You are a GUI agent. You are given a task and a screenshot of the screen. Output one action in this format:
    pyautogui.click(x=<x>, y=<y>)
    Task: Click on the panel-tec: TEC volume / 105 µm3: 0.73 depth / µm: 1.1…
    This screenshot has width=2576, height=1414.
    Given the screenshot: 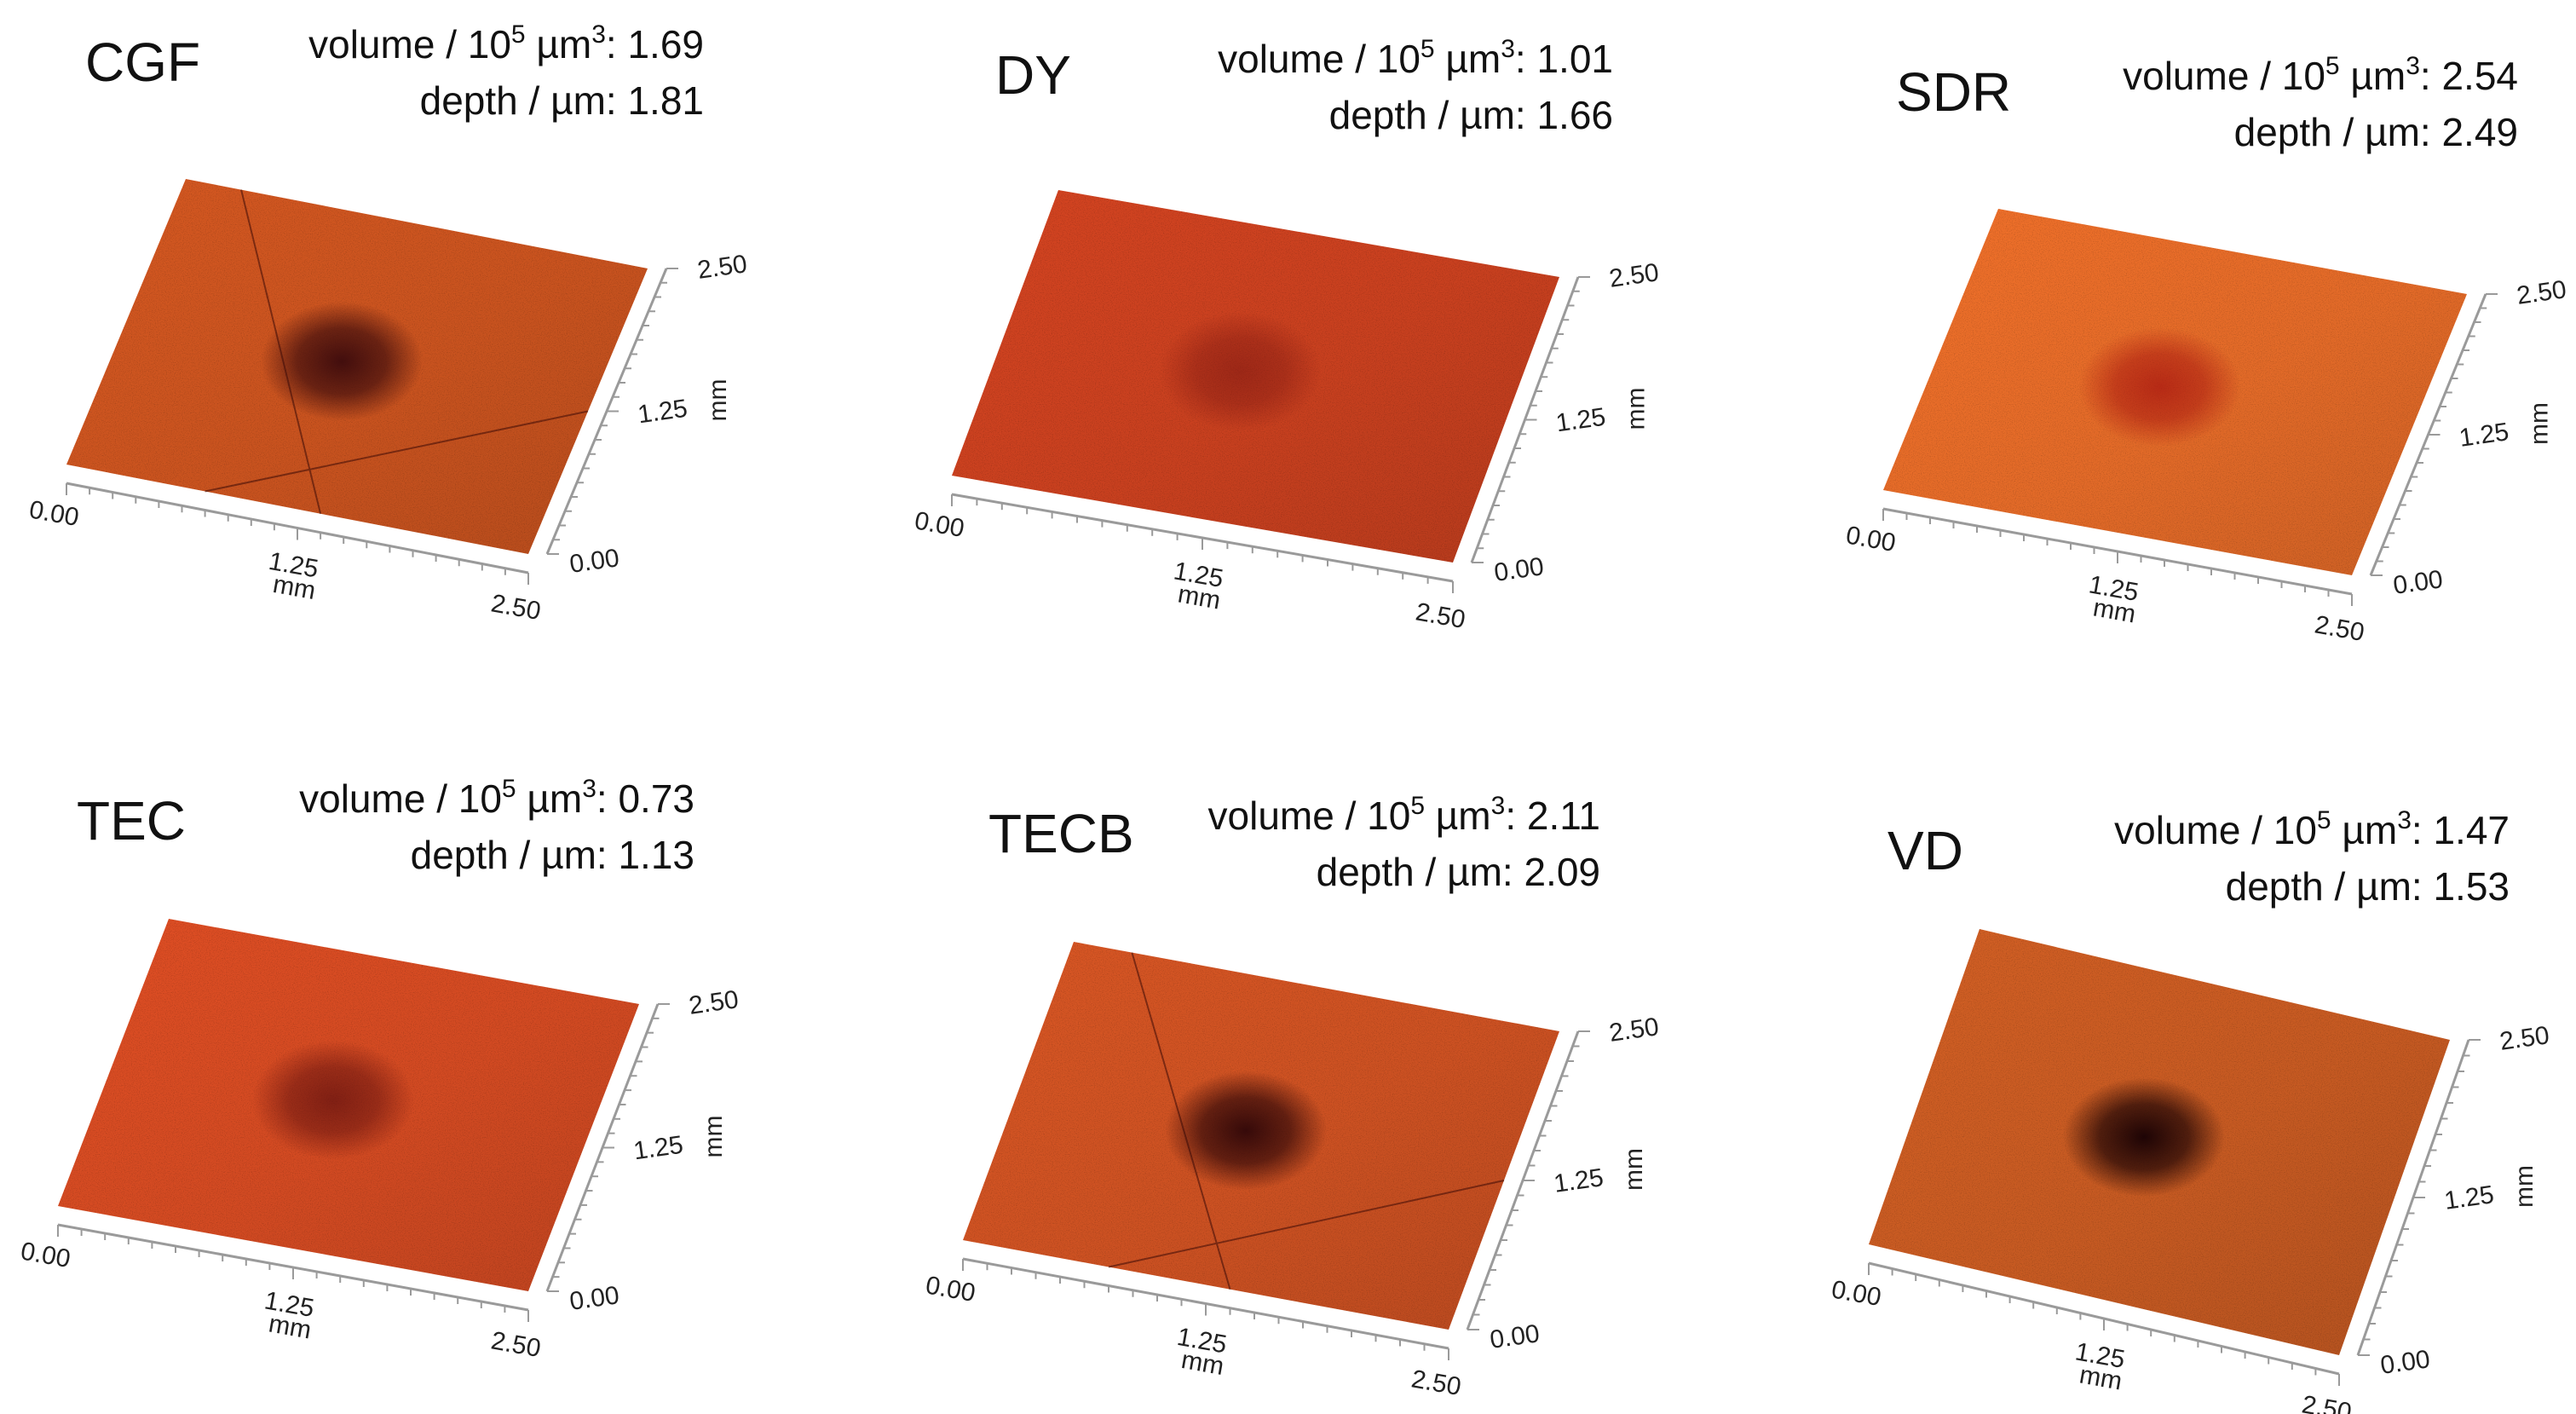 What is the action you would take?
    pyautogui.click(x=380, y=1069)
    